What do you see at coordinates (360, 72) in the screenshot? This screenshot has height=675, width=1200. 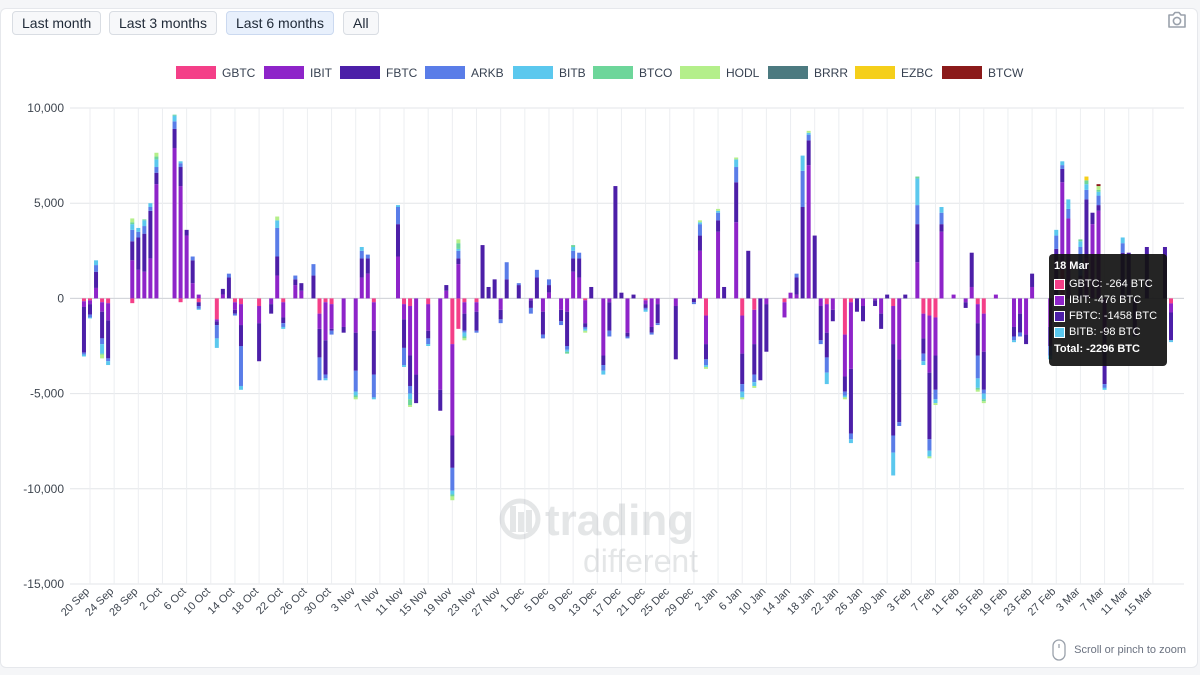 I see `legend-swatch-fbtc` at bounding box center [360, 72].